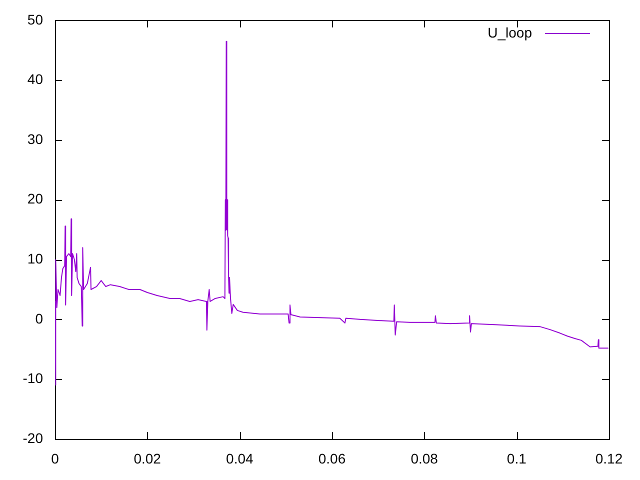  What do you see at coordinates (332, 458) in the screenshot?
I see `x-tick-label: 0.06` at bounding box center [332, 458].